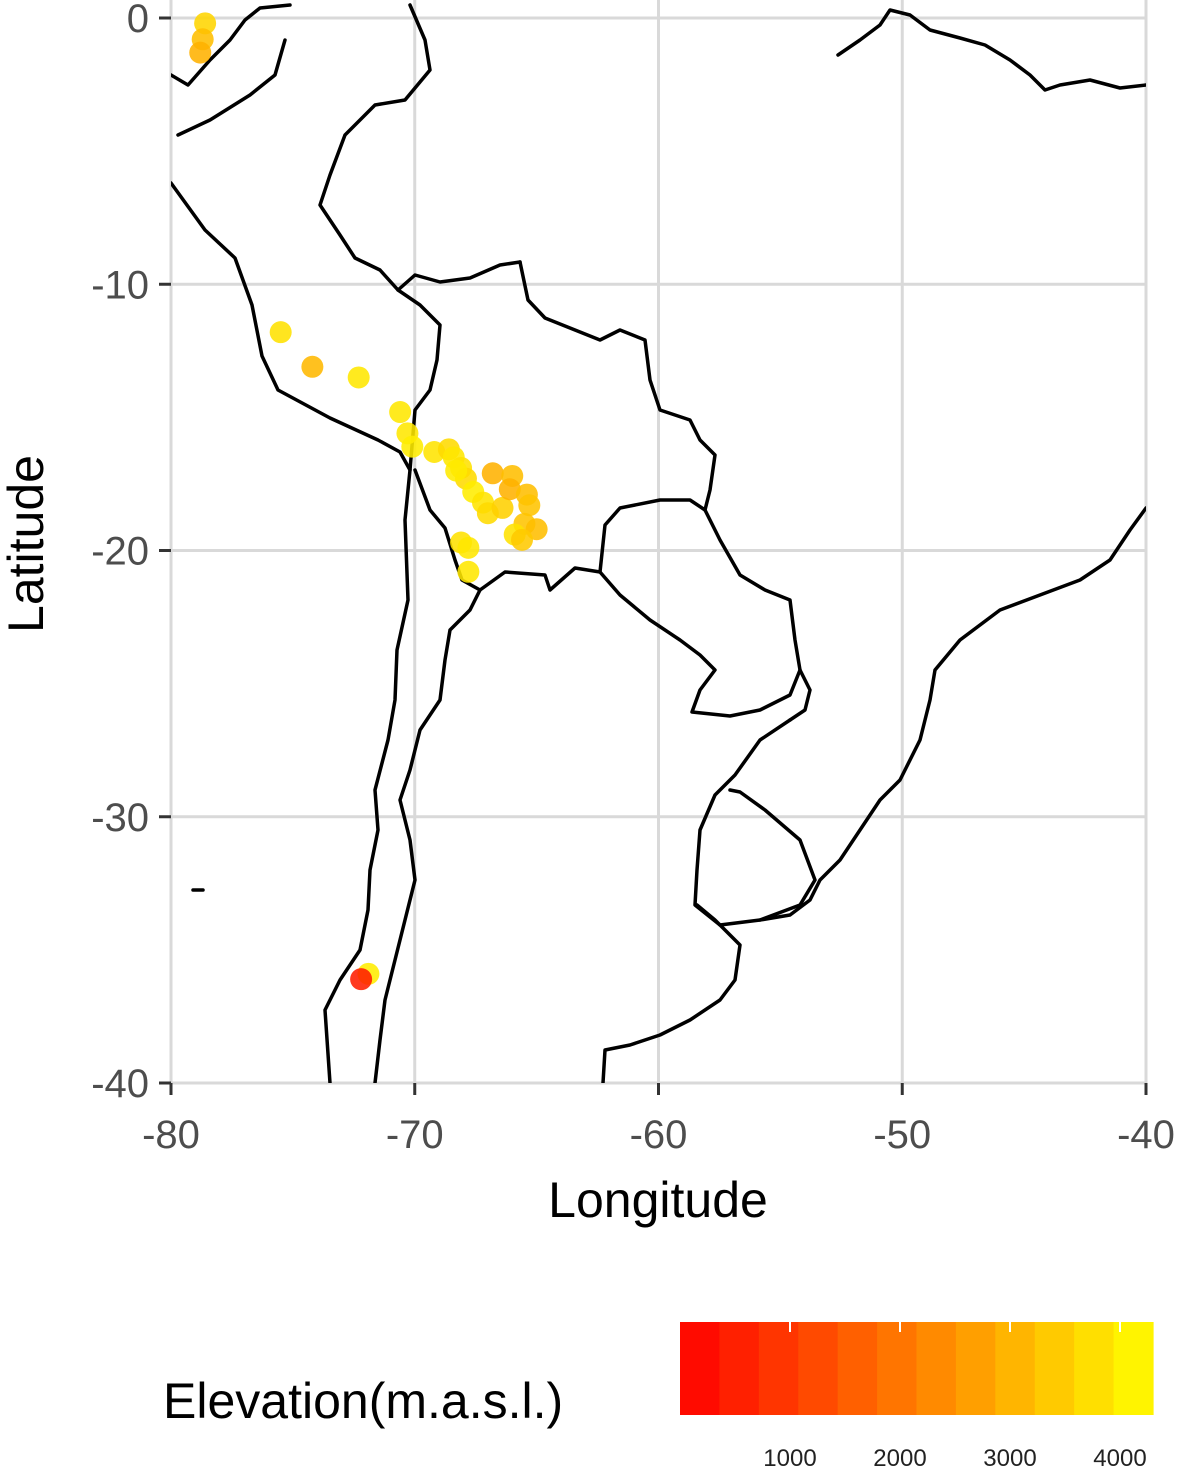  Describe the element at coordinates (1009, 1458) in the screenshot. I see `legend-tick-label: 3000` at that location.